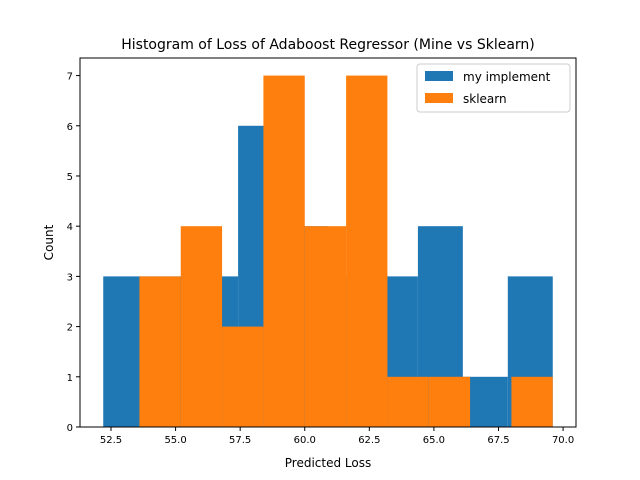  I want to click on y-tick-label: 0, so click(70, 428).